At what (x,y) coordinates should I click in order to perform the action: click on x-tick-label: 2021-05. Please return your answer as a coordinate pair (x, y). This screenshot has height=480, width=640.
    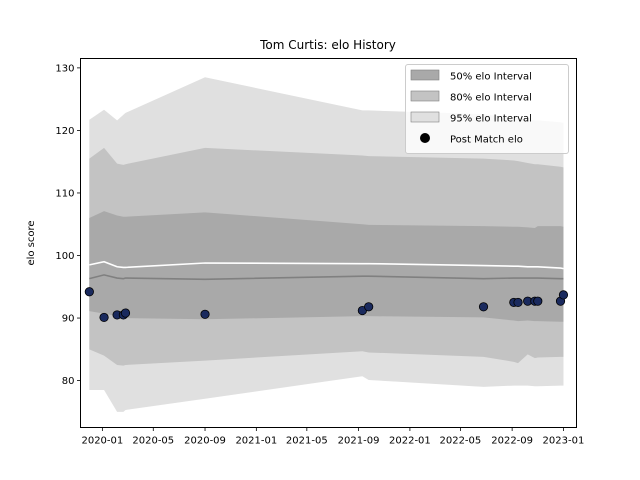
    Looking at the image, I should click on (307, 441).